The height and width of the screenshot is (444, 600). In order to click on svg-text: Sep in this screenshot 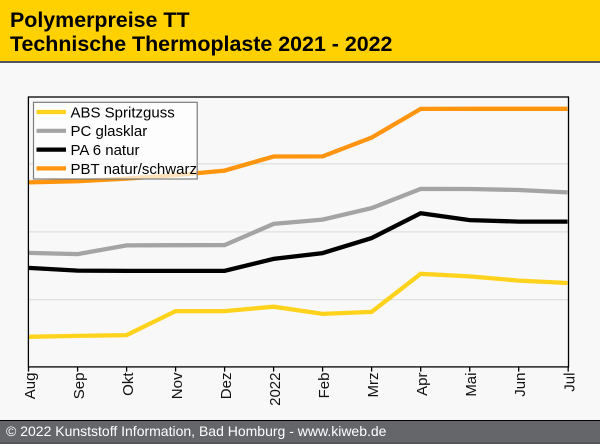, I will do `click(79, 386)`.